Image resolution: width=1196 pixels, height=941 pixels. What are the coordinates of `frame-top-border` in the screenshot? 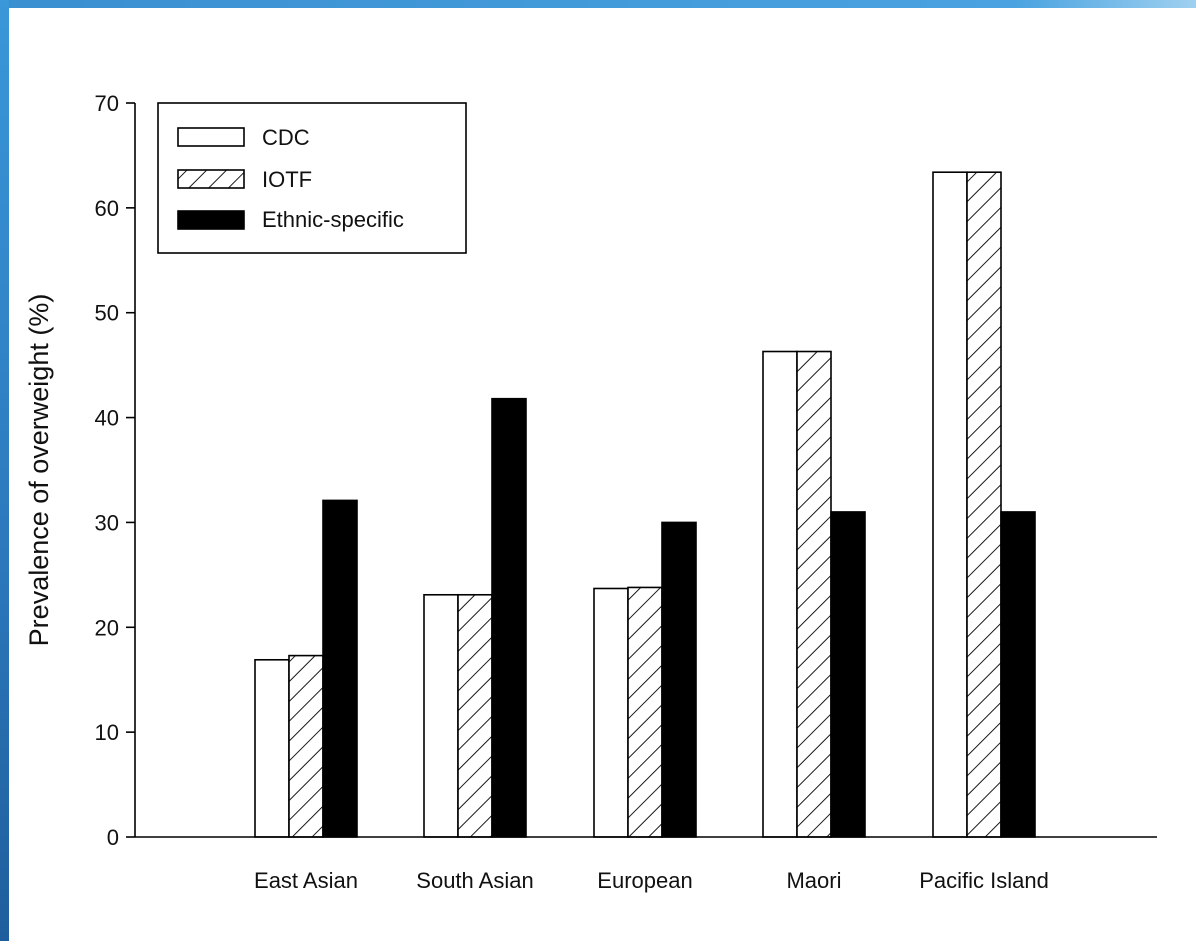 It's located at (598, 4).